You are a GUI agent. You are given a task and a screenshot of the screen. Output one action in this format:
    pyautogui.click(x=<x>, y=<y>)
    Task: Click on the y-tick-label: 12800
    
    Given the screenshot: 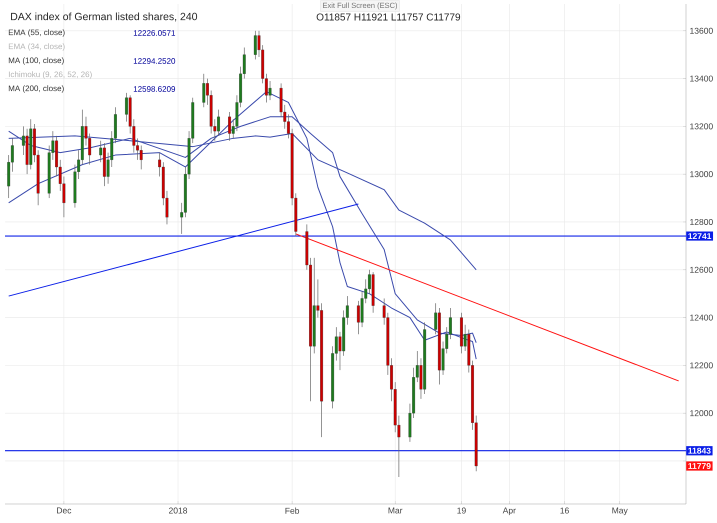 What is the action you would take?
    pyautogui.click(x=701, y=221)
    